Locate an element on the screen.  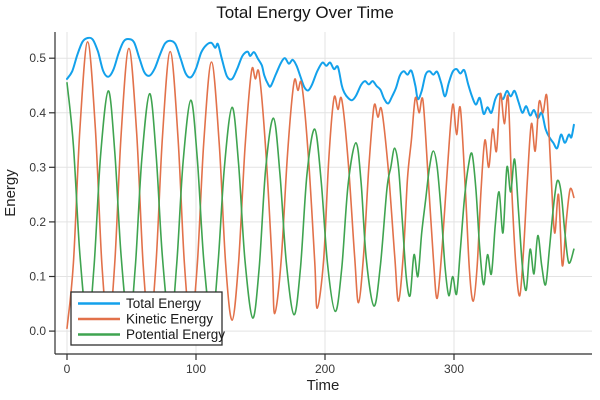
x-tick-label: 0 is located at coordinates (67, 369).